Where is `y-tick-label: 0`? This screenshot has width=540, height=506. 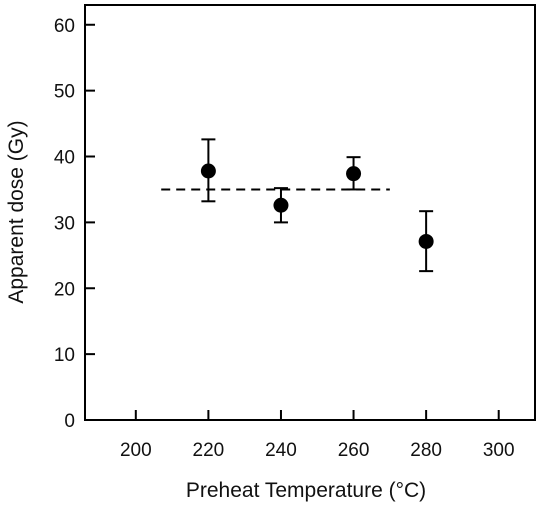 y-tick-label: 0 is located at coordinates (69, 421).